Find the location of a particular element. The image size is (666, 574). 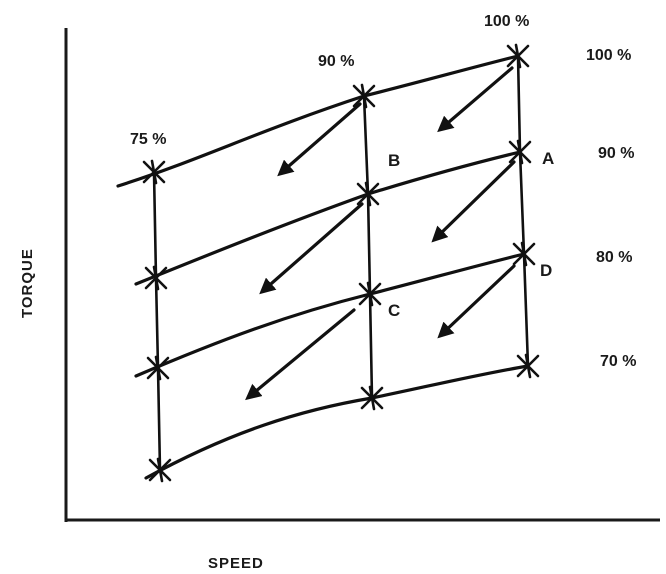

torque-label-80: 80 % is located at coordinates (614, 257).